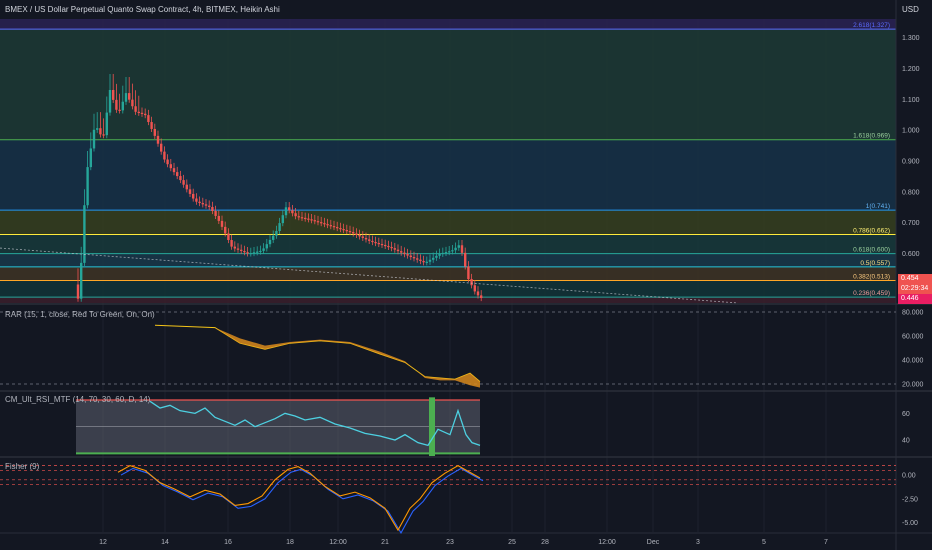 Image resolution: width=932 pixels, height=550 pixels. I want to click on rar-axis-tick: 60.000, so click(913, 337).